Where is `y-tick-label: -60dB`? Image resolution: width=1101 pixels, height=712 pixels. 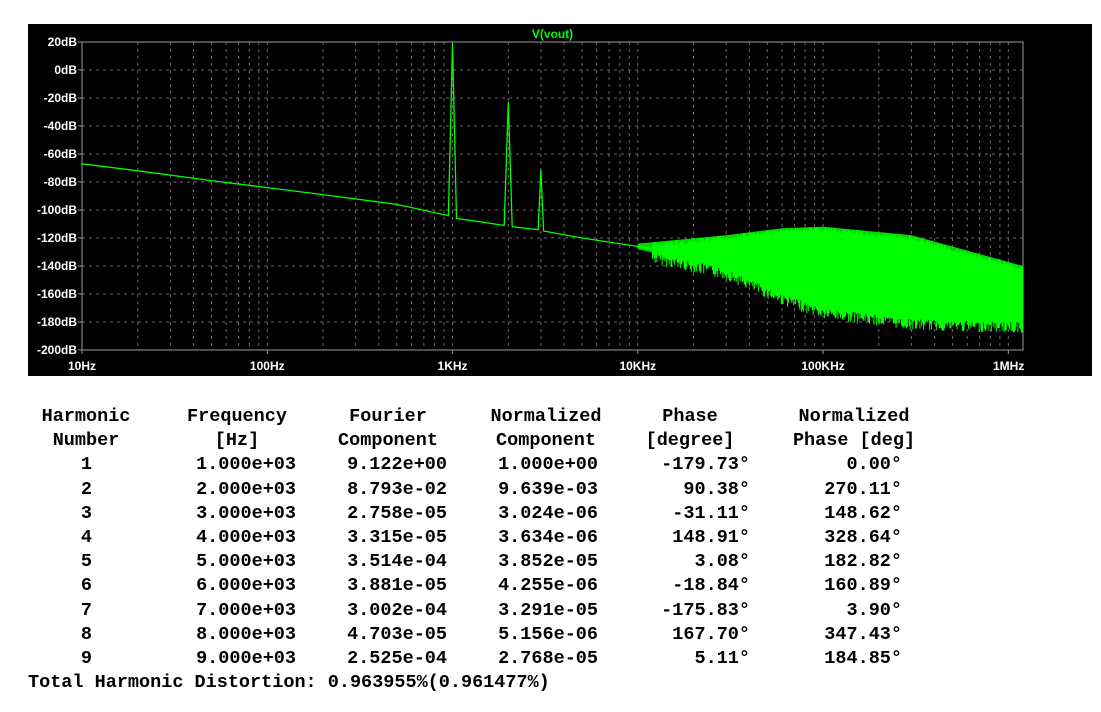 y-tick-label: -60dB is located at coordinates (61, 154).